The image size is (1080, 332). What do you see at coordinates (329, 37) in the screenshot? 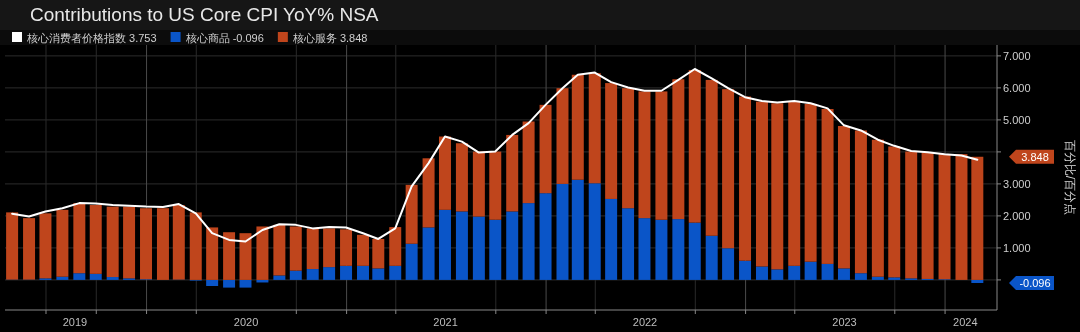
I see `legend-label: 核心服务 3.848` at bounding box center [329, 37].